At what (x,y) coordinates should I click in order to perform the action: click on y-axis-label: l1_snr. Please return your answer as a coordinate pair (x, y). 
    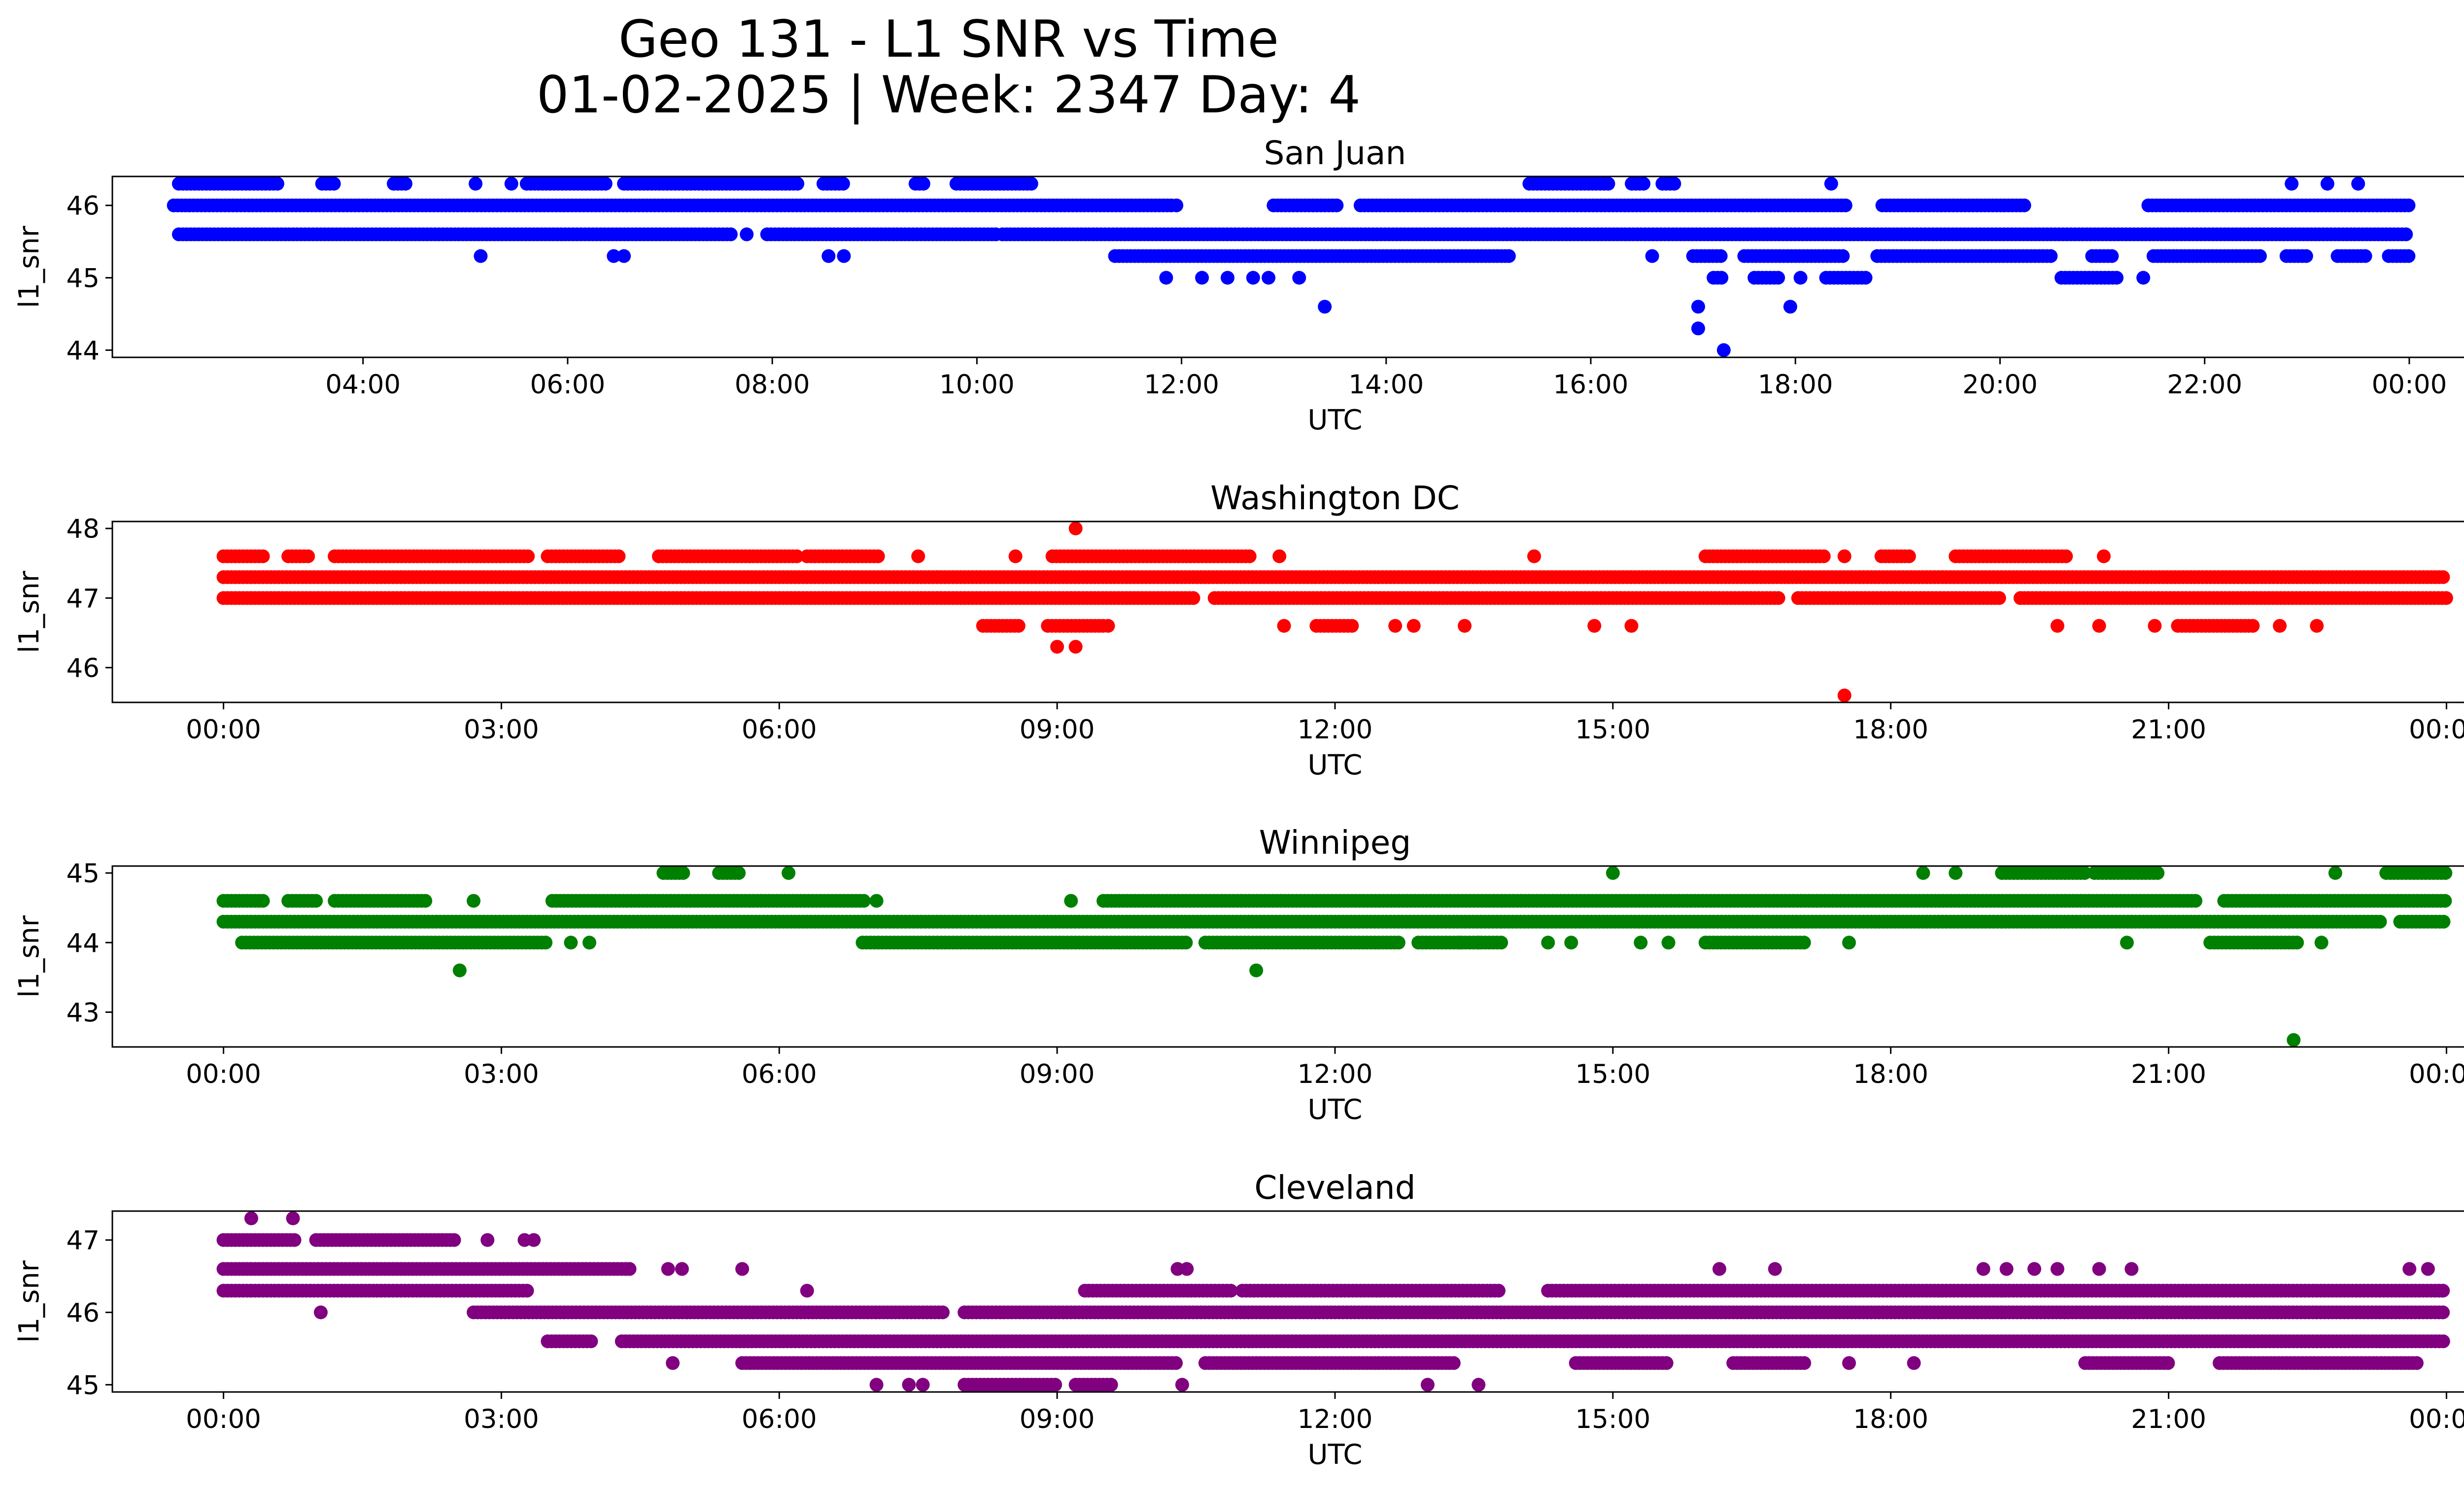
    Looking at the image, I should click on (29, 956).